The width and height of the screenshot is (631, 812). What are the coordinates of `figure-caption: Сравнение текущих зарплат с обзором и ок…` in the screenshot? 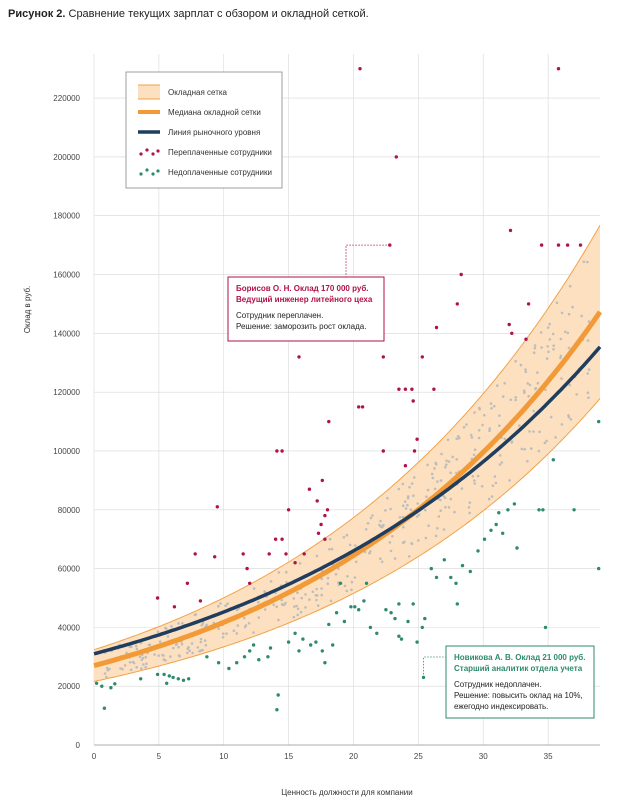 It's located at (218, 14).